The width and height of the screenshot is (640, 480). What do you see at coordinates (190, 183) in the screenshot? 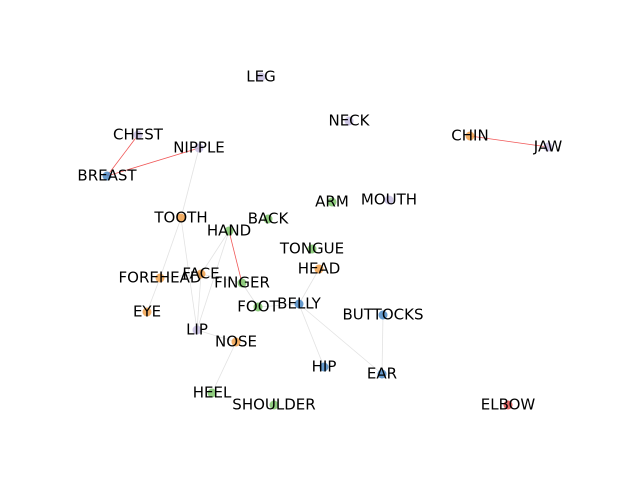
I see `edge-nipple-tooth` at bounding box center [190, 183].